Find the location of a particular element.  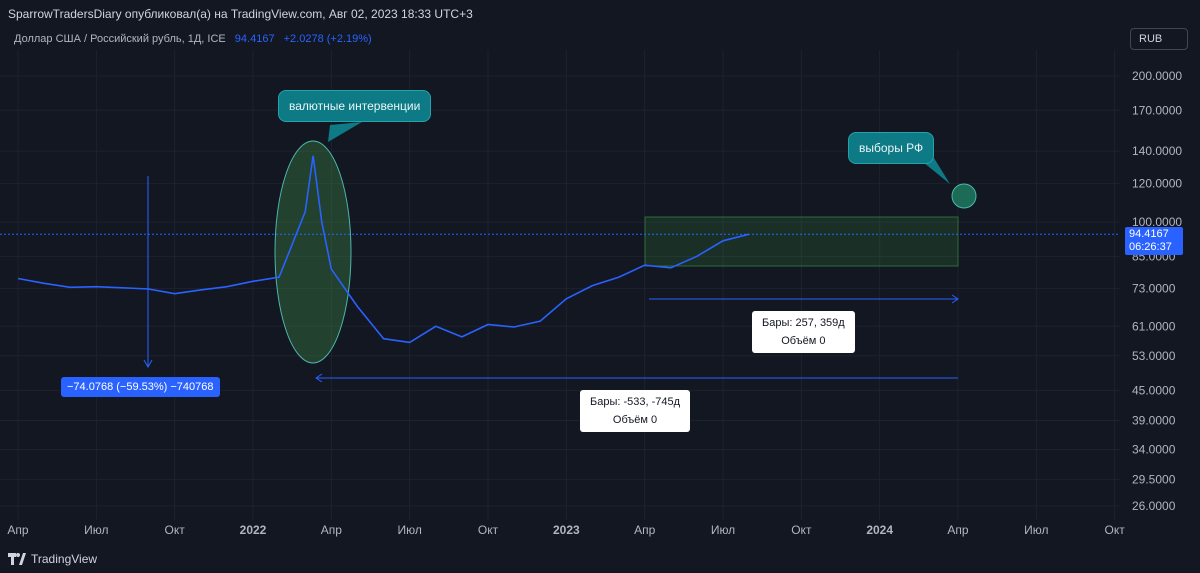

tradingview-brand-label: TradingView is located at coordinates (64, 559).